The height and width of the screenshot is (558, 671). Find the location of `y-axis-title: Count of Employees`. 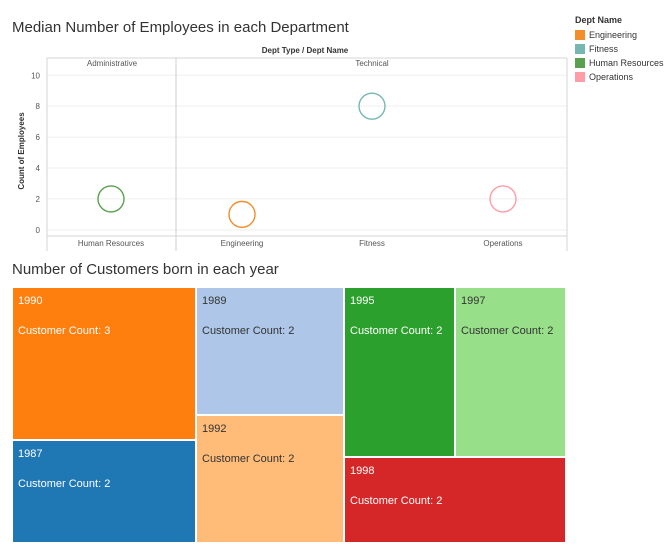

y-axis-title: Count of Employees is located at coordinates (21, 151).